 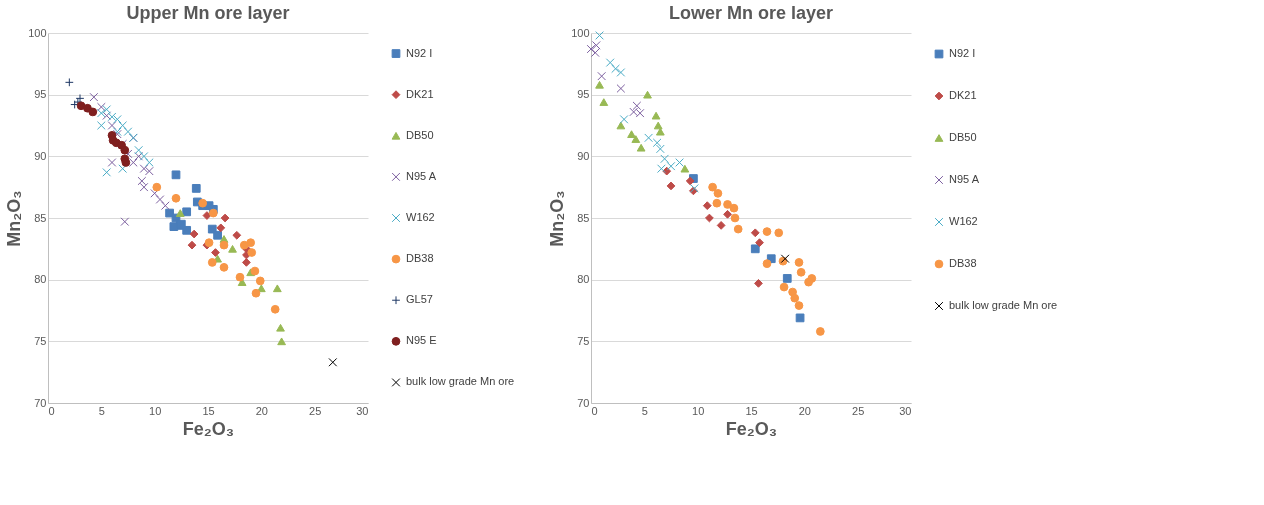 I want to click on legend-label: GL57, so click(x=419, y=299).